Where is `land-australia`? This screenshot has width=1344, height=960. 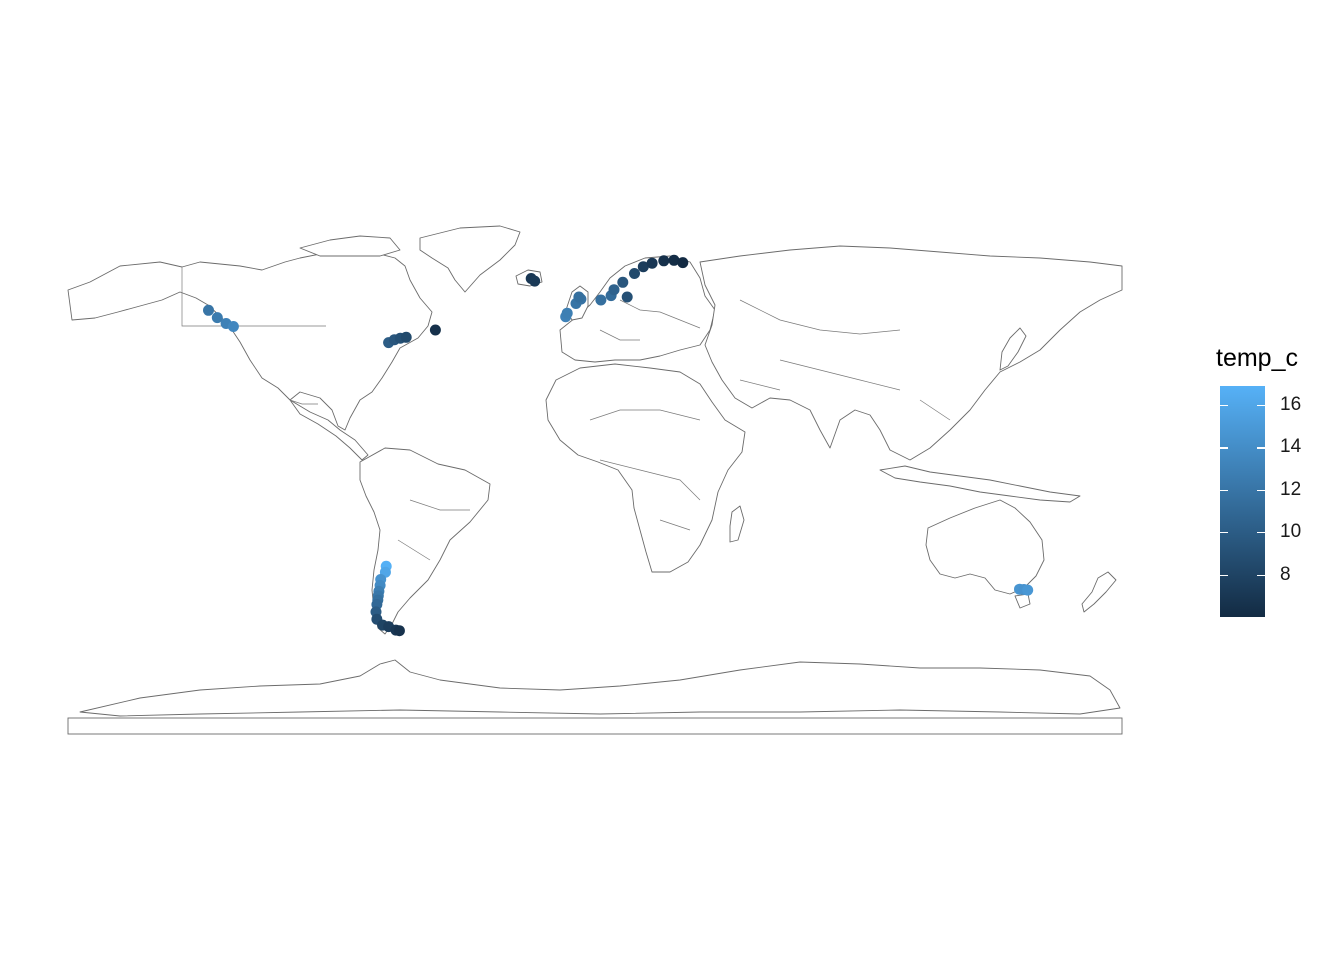 land-australia is located at coordinates (985, 547).